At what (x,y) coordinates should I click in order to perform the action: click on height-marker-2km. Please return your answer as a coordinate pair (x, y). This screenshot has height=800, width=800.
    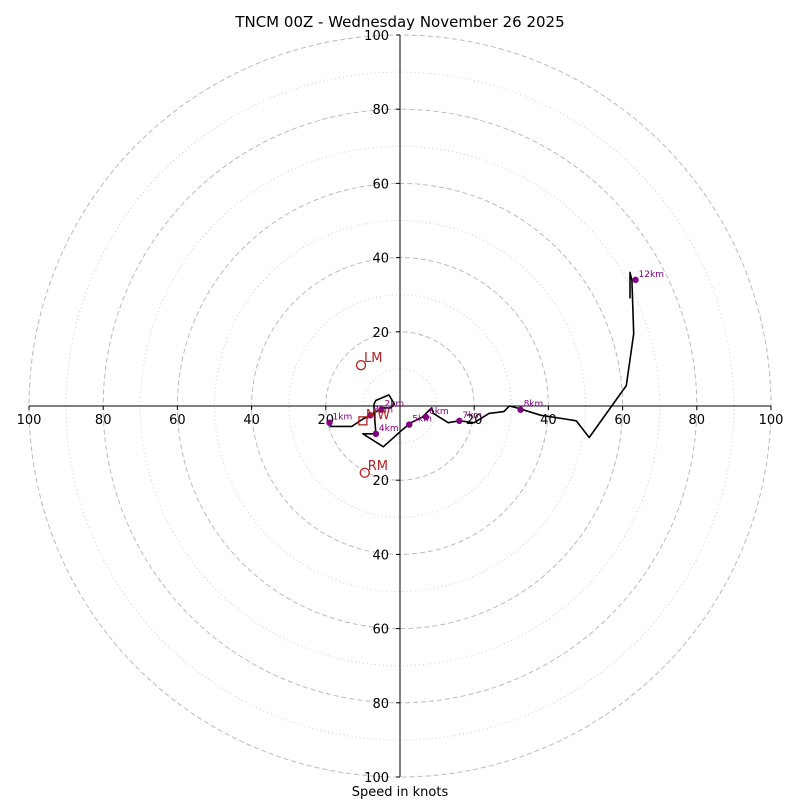
    Looking at the image, I should click on (381, 409).